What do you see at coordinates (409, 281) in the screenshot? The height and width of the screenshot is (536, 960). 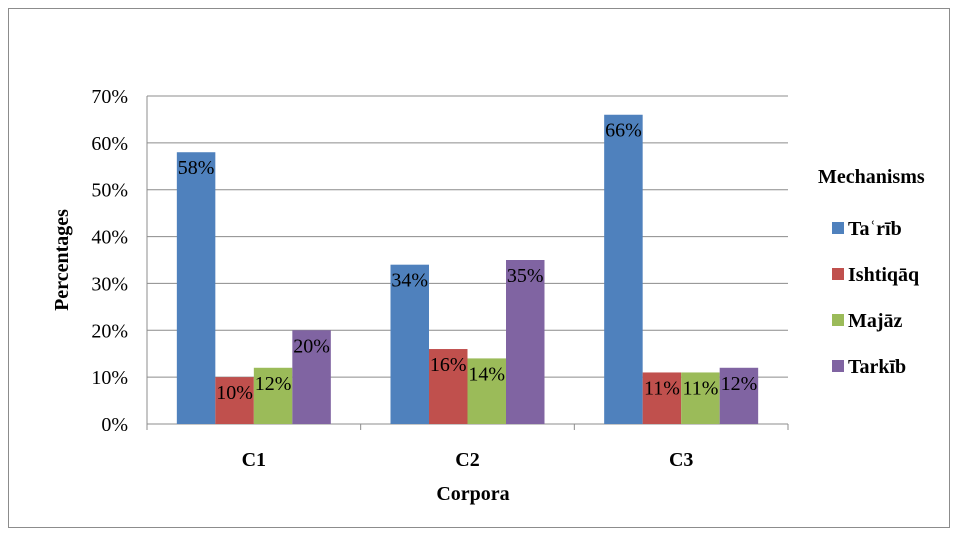 I see `data-label: 34%` at bounding box center [409, 281].